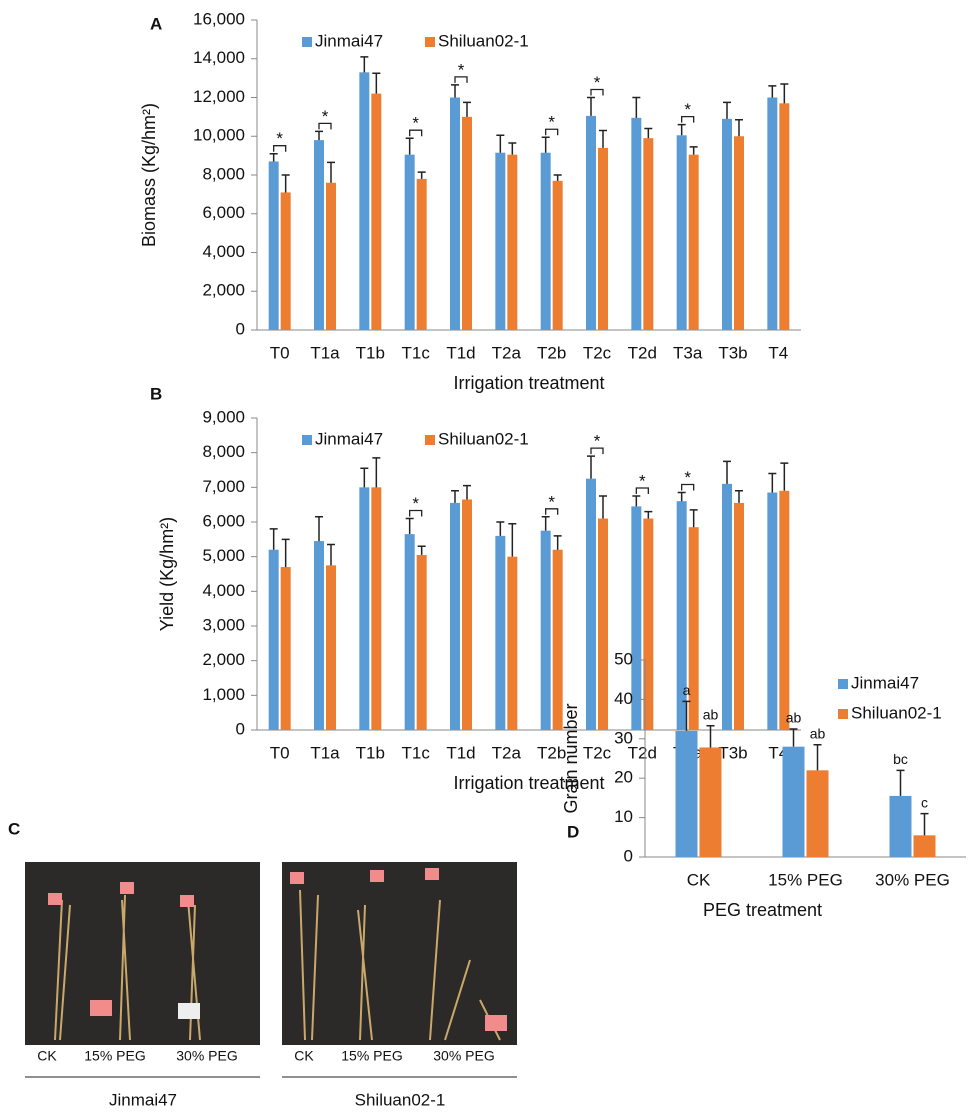 This screenshot has height=1117, width=972. I want to click on y-tick-label: 7,000, so click(223, 486).